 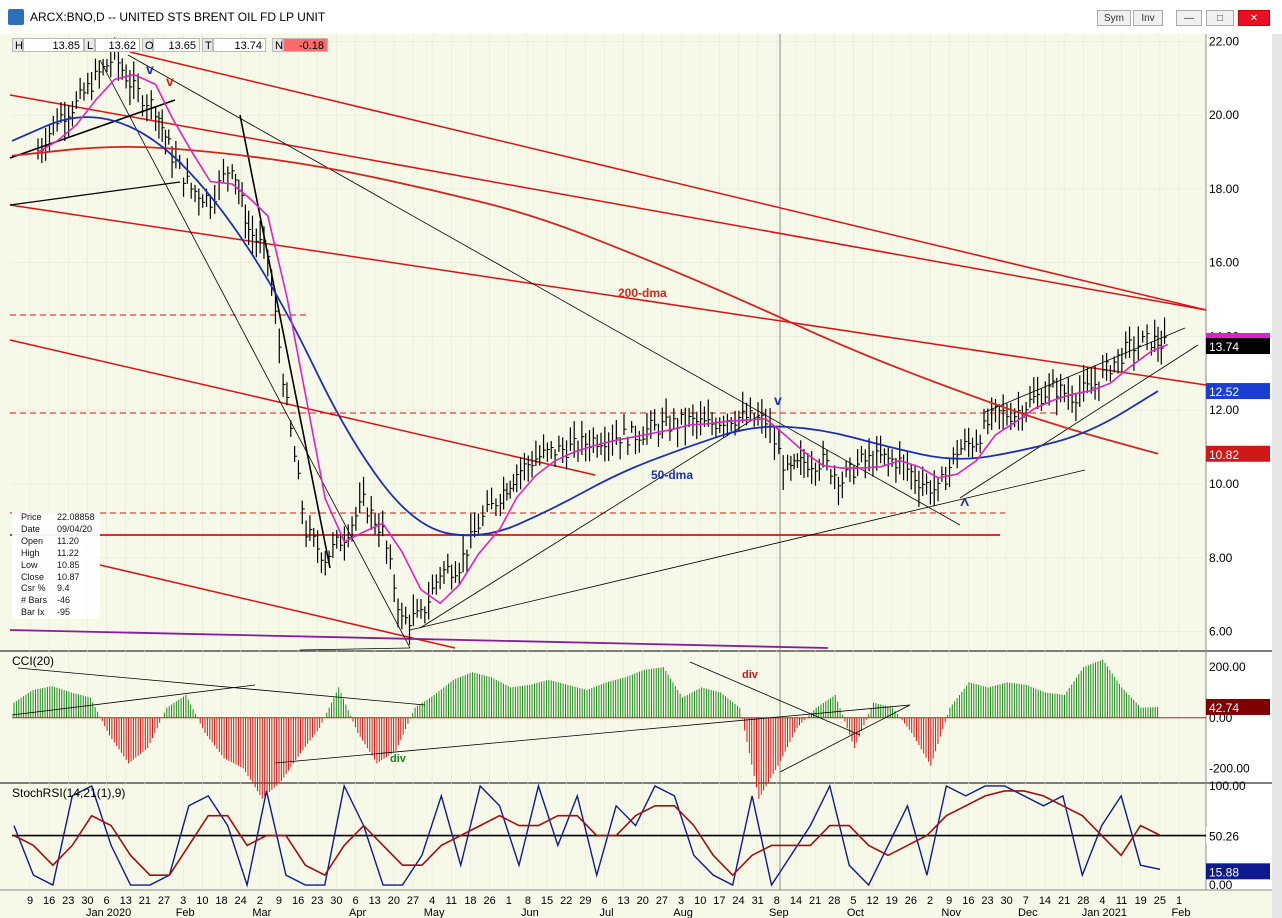 I want to click on stoch-tick-label: 100.00, so click(x=1227, y=786).